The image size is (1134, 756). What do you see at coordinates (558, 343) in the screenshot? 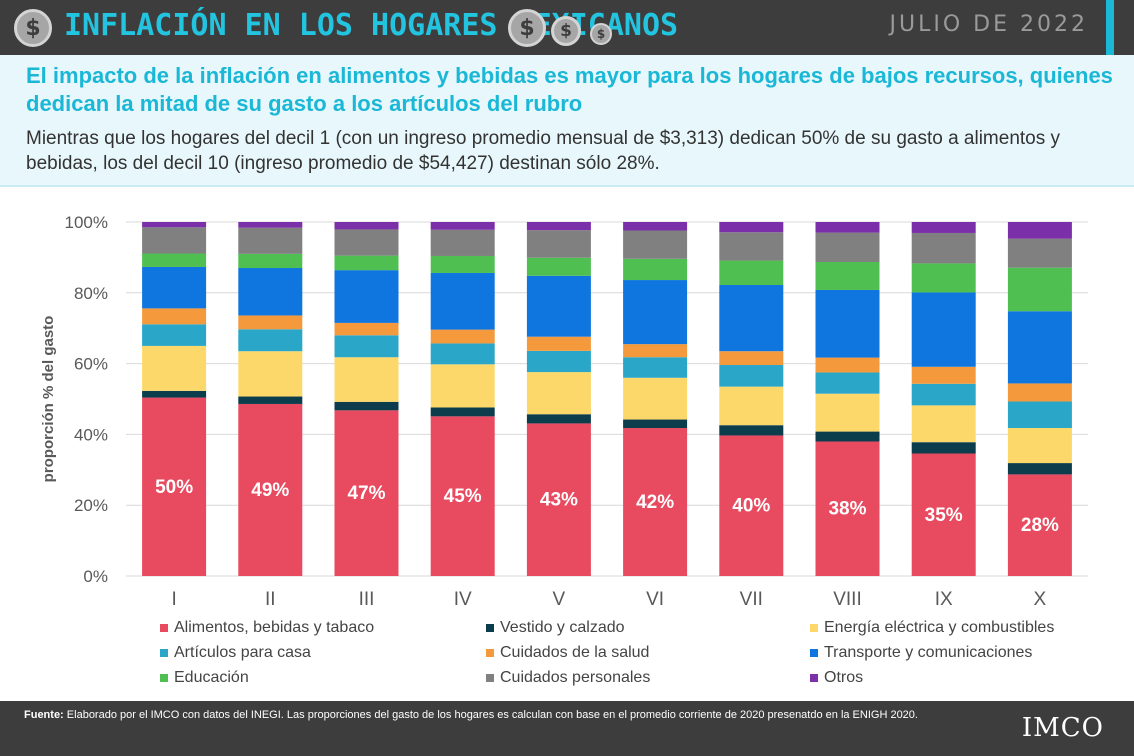
I see `bar-segment-5-V` at bounding box center [558, 343].